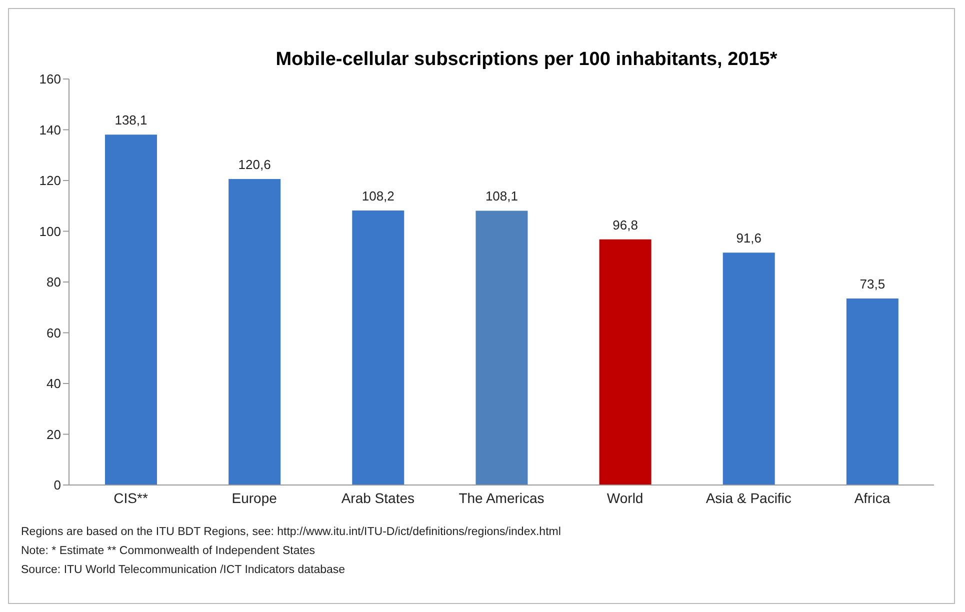 Image resolution: width=965 pixels, height=612 pixels. Describe the element at coordinates (183, 570) in the screenshot. I see `source-note: Source: ITU World Telecommunication /ICT Indicators database` at that location.